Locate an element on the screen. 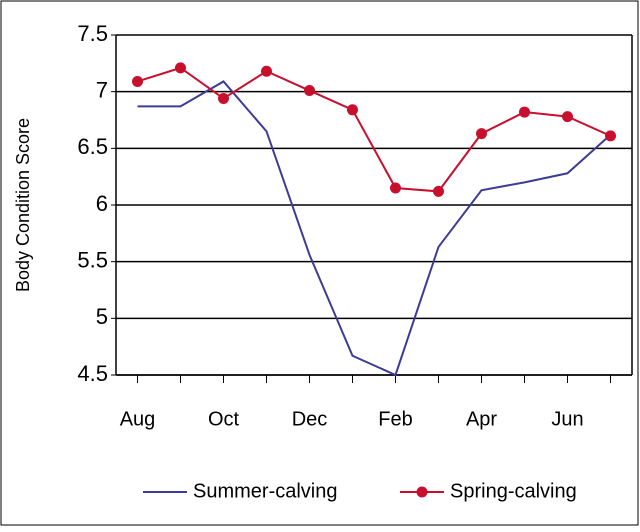 The width and height of the screenshot is (640, 532). y-tick-label: 4.5 is located at coordinates (92, 373).